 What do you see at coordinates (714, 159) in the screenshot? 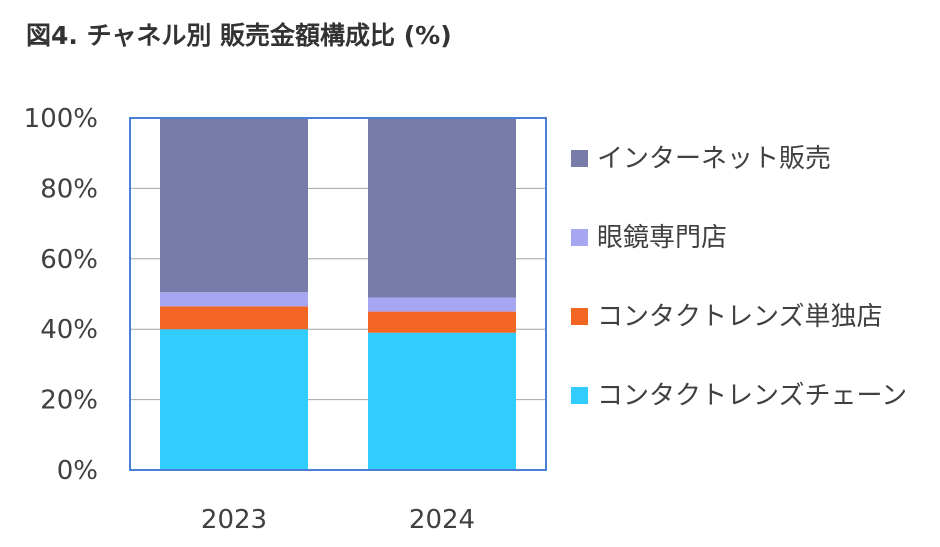
I see `legend-label: インターネット販売` at bounding box center [714, 159].